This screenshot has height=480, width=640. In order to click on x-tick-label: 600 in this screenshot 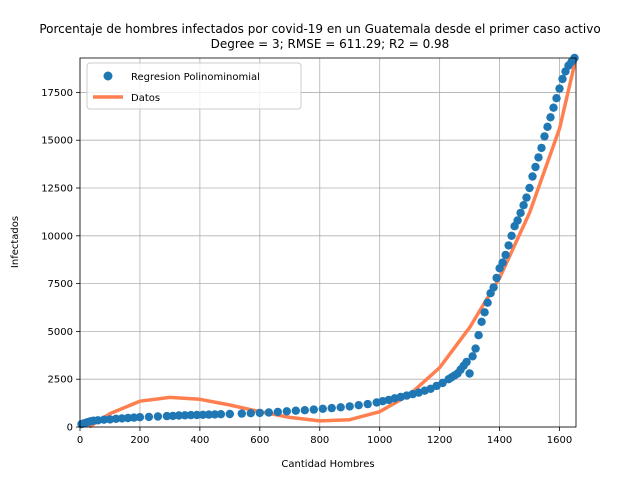, I will do `click(259, 440)`.